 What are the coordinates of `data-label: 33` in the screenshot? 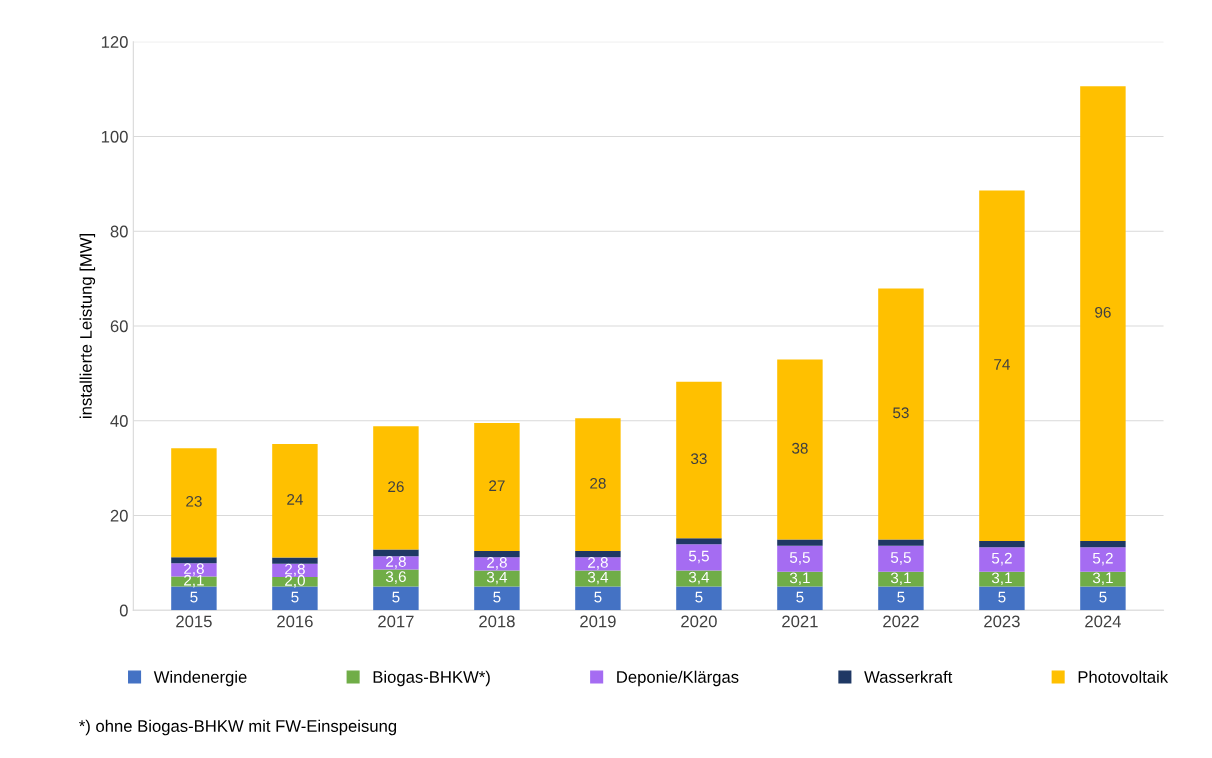 It's located at (699, 459).